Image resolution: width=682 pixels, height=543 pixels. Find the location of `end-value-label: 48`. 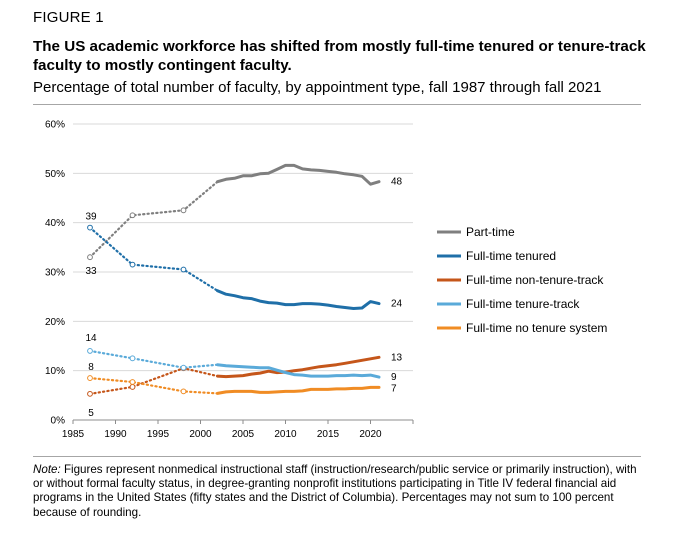

end-value-label: 48 is located at coordinates (397, 182).